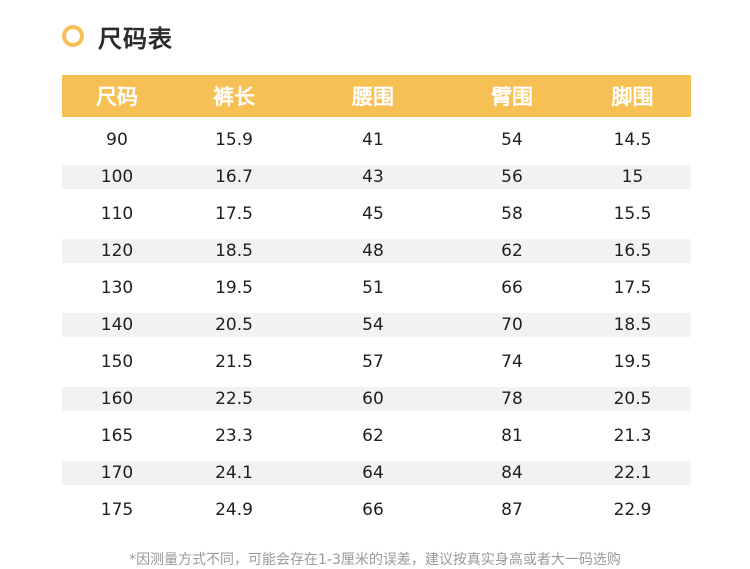  I want to click on cell-arm: 84, so click(512, 473).